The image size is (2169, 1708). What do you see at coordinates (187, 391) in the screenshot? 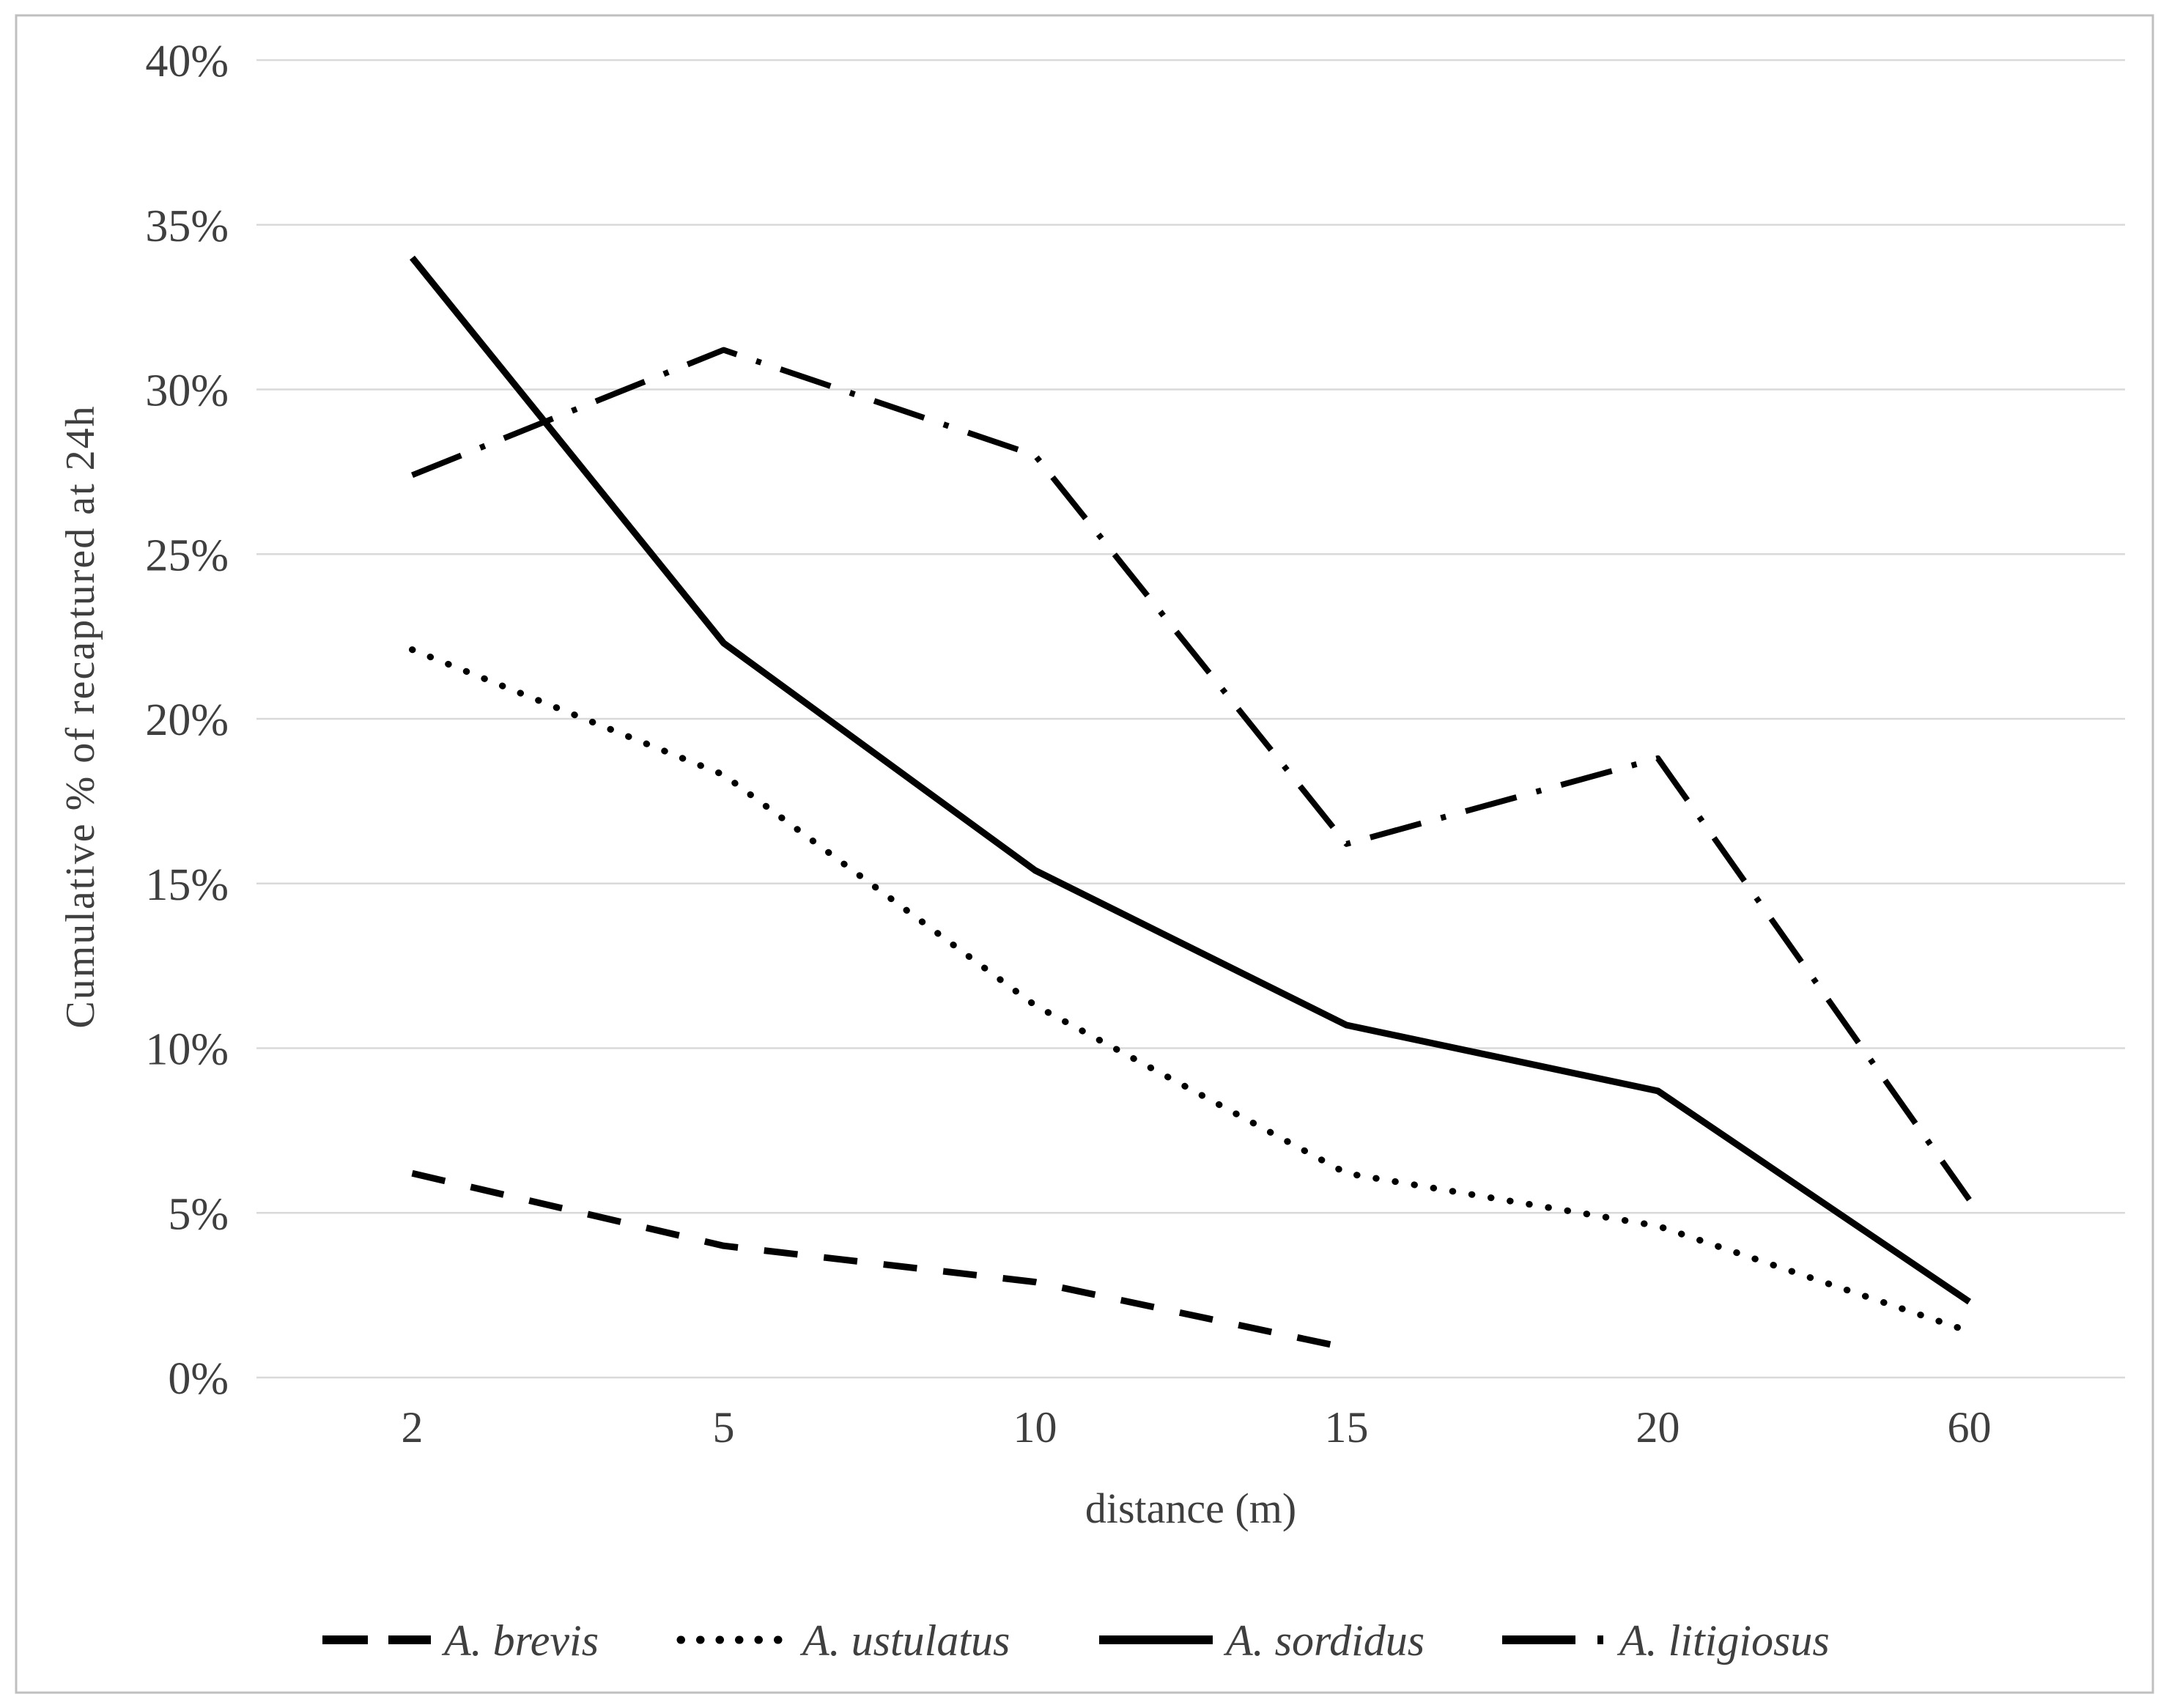
I see `y-tick-label: 30%` at bounding box center [187, 391].